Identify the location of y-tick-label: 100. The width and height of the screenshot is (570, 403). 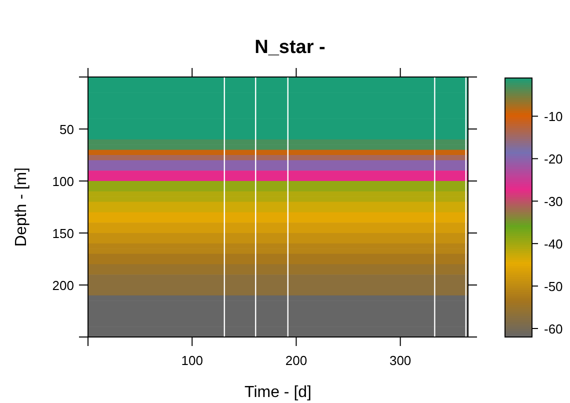
(63, 181).